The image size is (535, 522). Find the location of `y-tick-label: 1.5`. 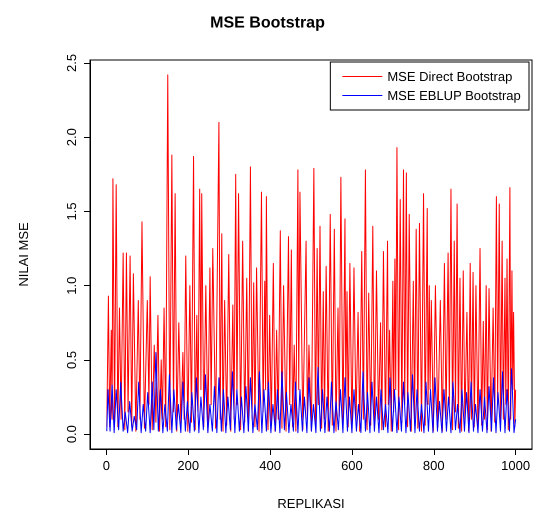

y-tick-label: 1.5 is located at coordinates (71, 211).